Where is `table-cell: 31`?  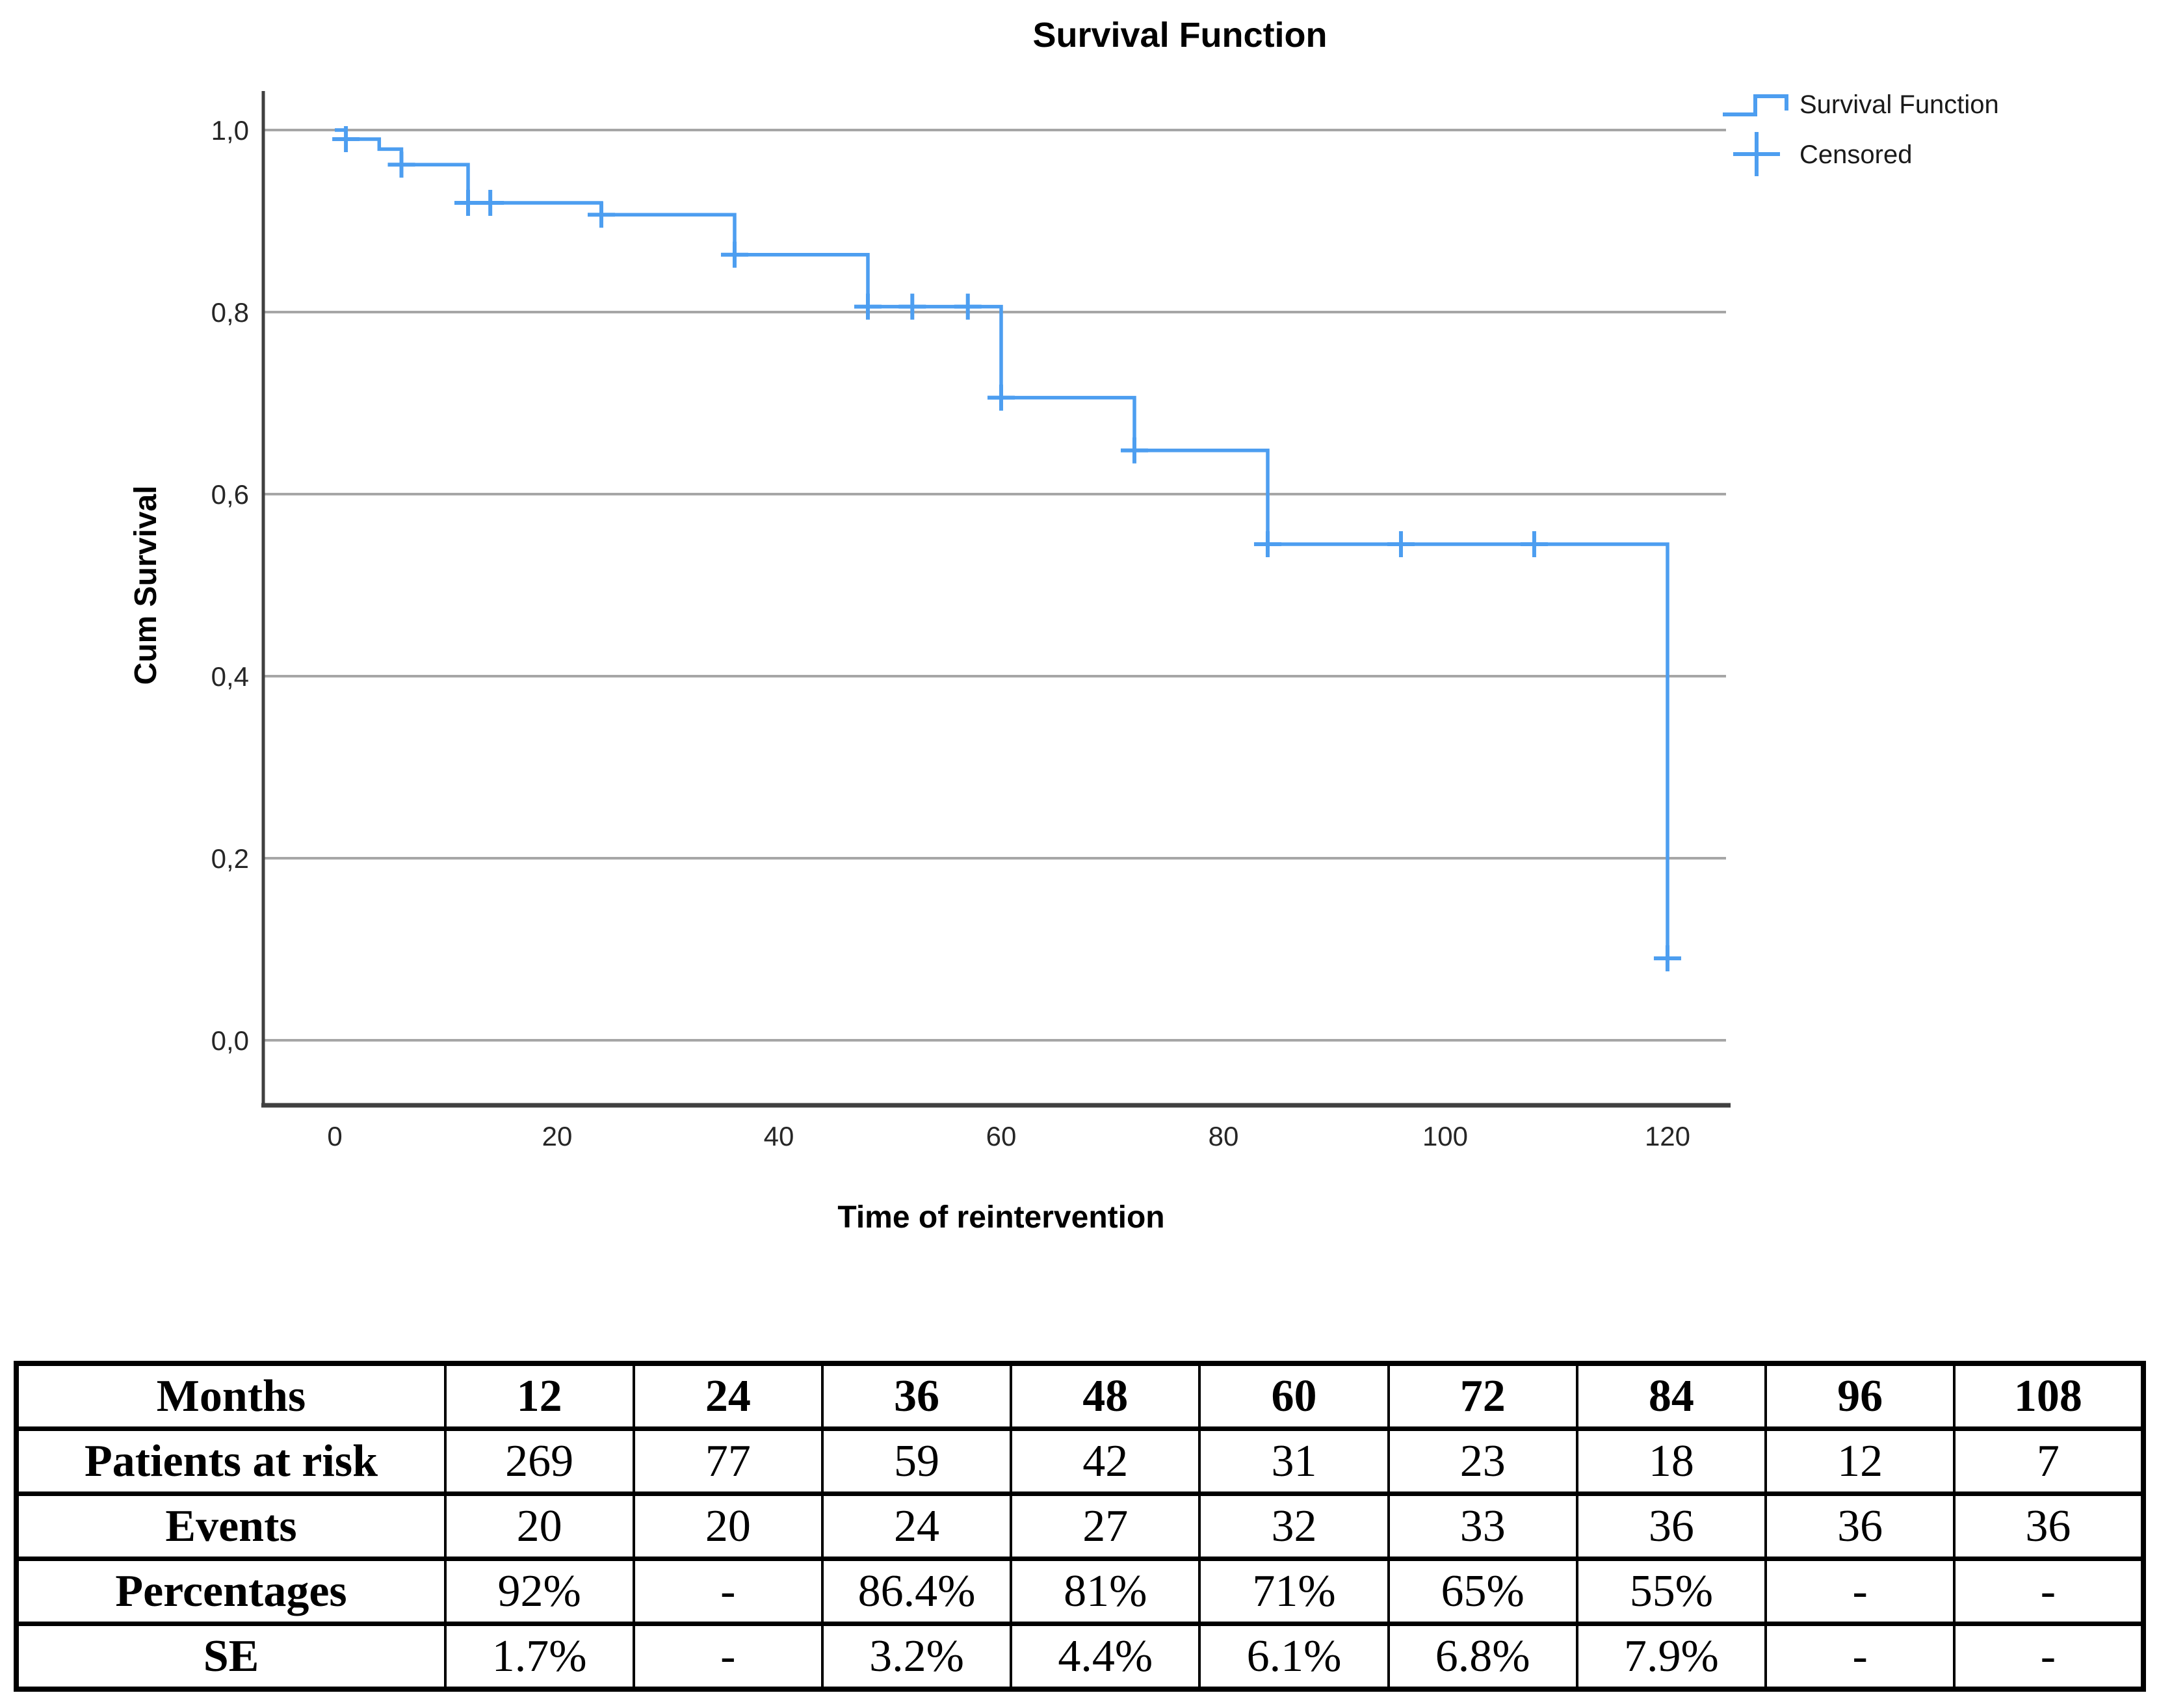
table-cell: 31 is located at coordinates (1294, 1461).